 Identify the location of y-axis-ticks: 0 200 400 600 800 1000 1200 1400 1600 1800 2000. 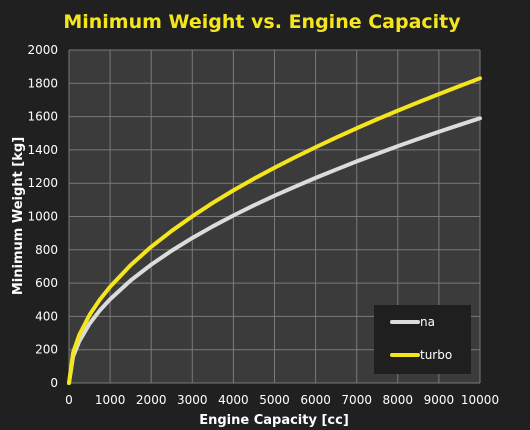
(42, 216).